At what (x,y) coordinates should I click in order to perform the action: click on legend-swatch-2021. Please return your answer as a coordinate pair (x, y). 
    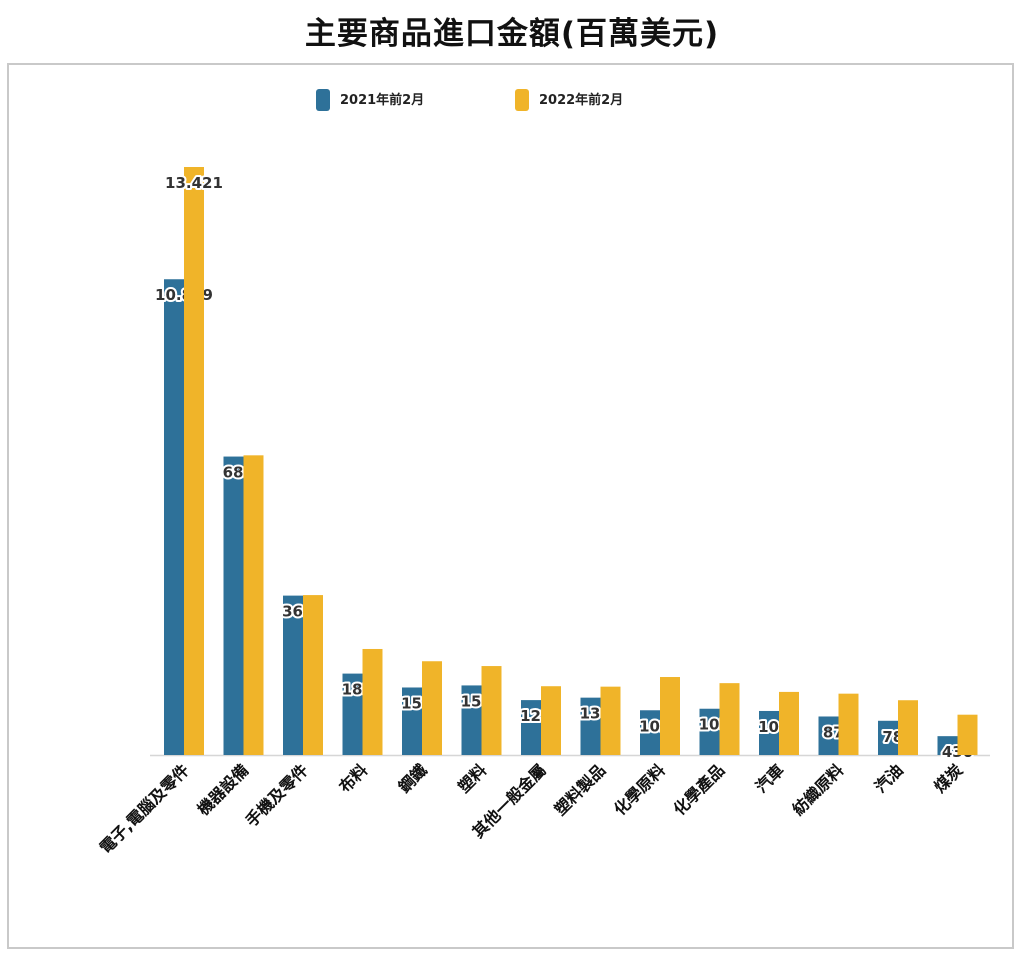
    Looking at the image, I should click on (323, 100).